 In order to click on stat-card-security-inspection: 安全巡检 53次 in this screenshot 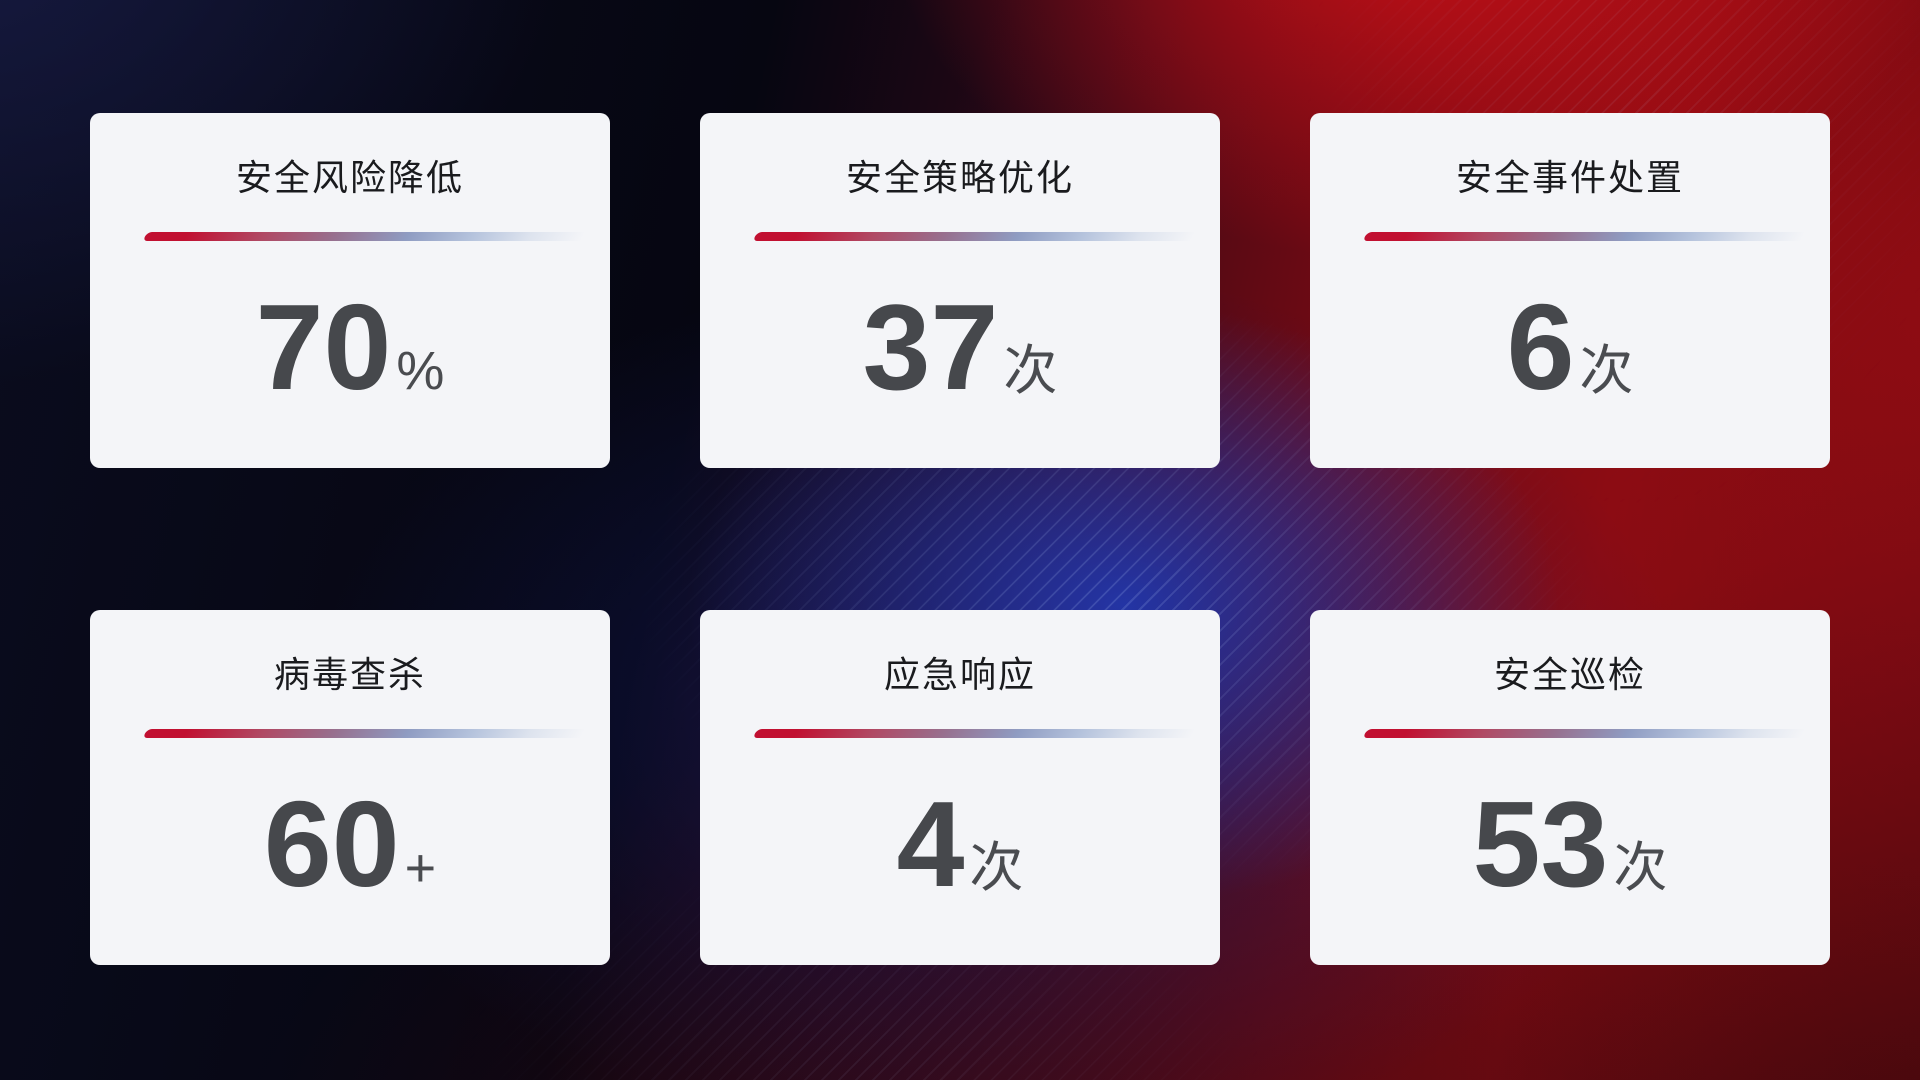, I will do `click(1570, 787)`.